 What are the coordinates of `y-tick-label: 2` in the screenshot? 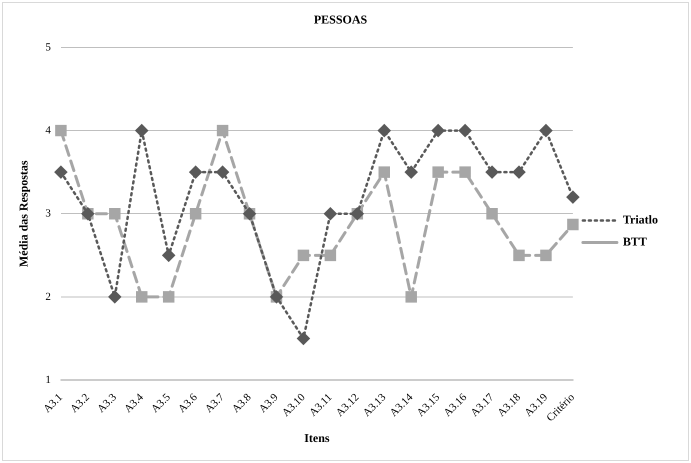 It's located at (48, 296).